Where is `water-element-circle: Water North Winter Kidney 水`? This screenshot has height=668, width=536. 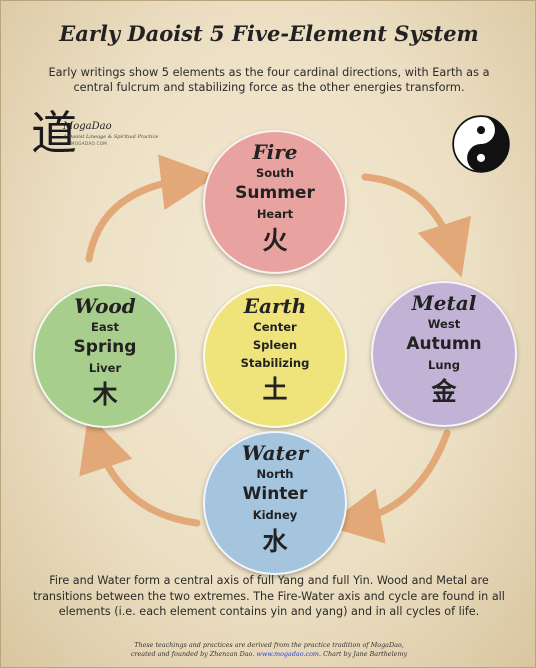
water-element-circle: Water North Winter Kidney 水 is located at coordinates (275, 503).